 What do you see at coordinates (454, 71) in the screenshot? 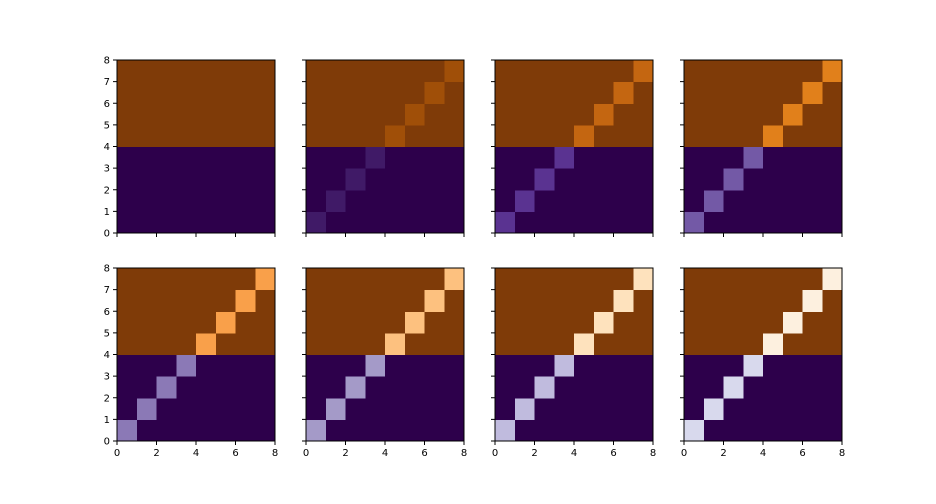
I see `cell-r7-c7` at bounding box center [454, 71].